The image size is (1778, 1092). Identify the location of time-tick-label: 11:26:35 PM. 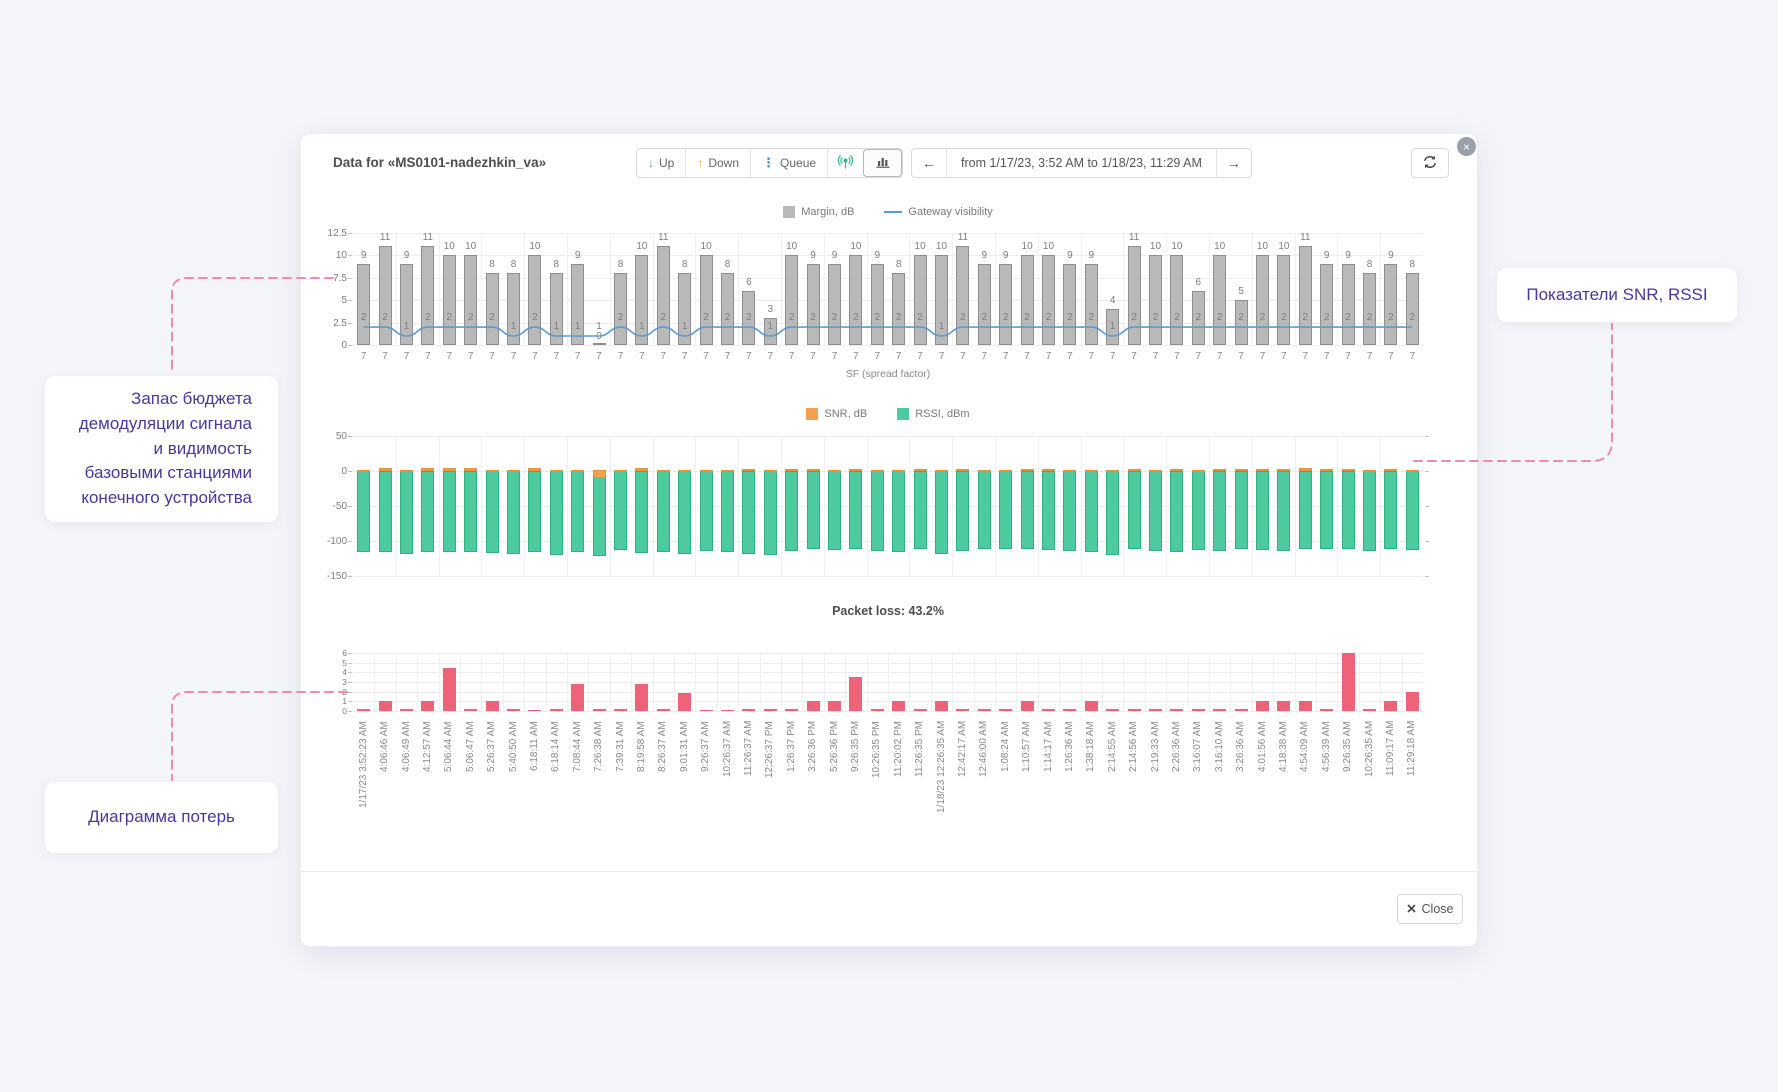
(920, 749).